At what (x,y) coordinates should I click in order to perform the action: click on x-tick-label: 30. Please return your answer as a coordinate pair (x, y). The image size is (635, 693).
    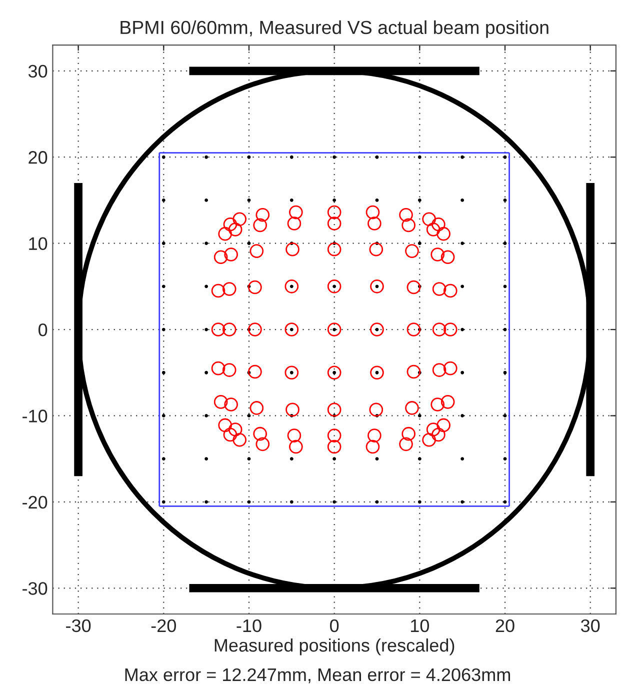
    Looking at the image, I should click on (590, 625).